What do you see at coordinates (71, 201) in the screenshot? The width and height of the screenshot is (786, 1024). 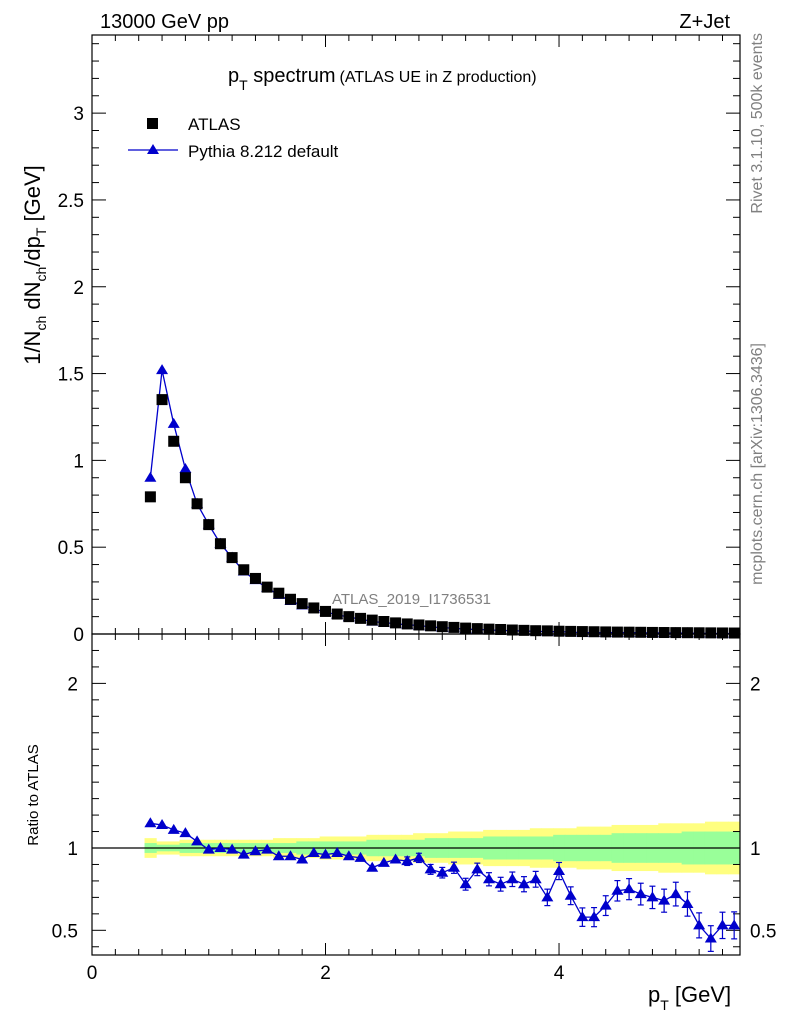 I see `main-ytick-label: 2.5` at bounding box center [71, 201].